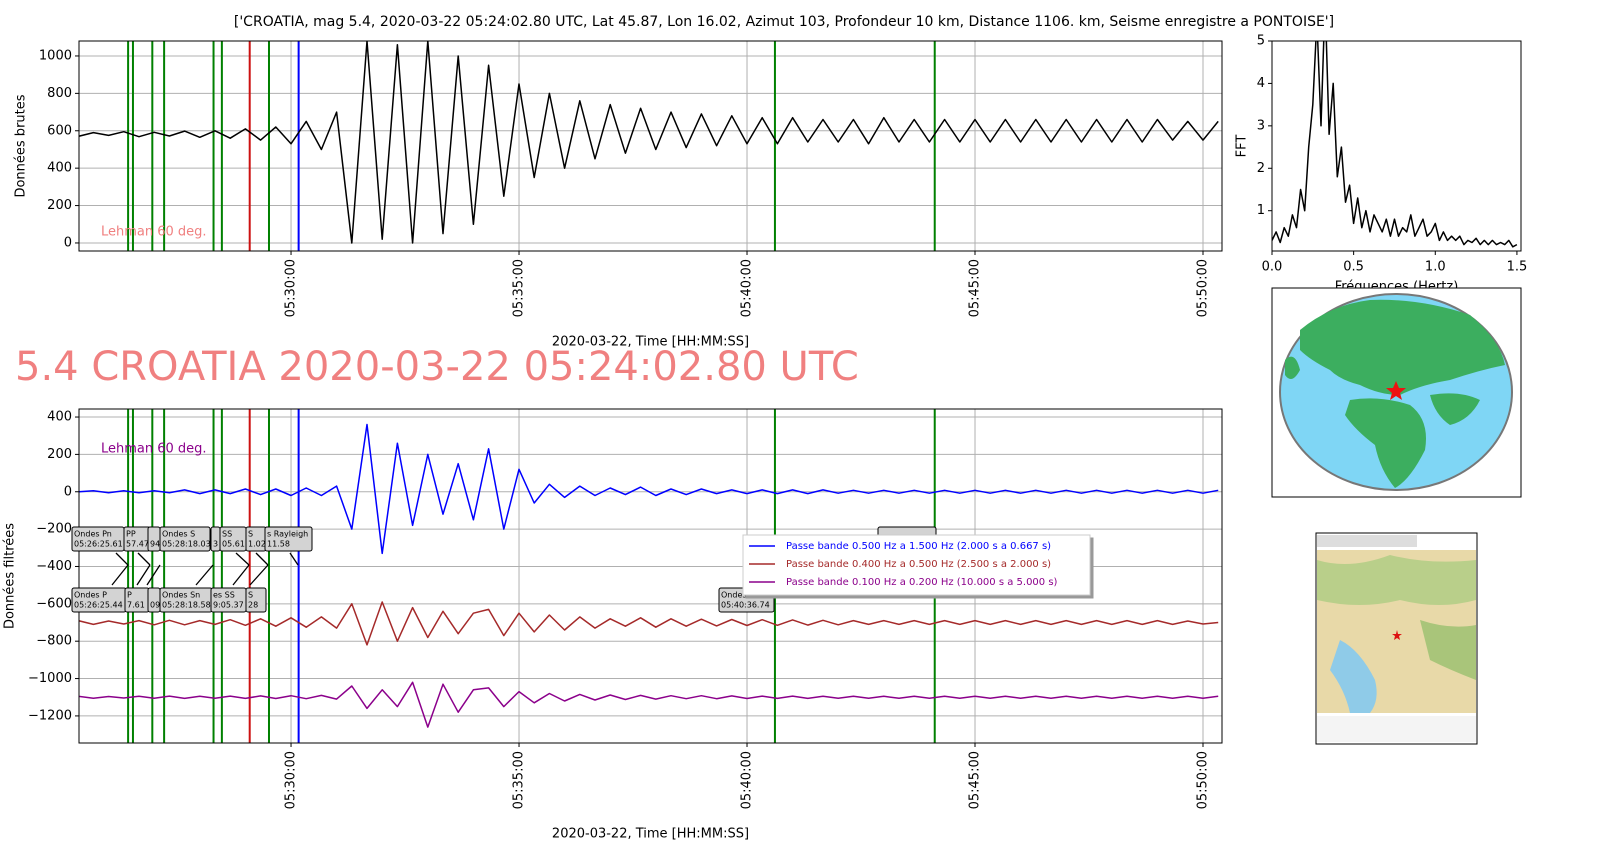  Describe the element at coordinates (93, 534) in the screenshot. I see `phase-label: Ondes Pn` at that location.